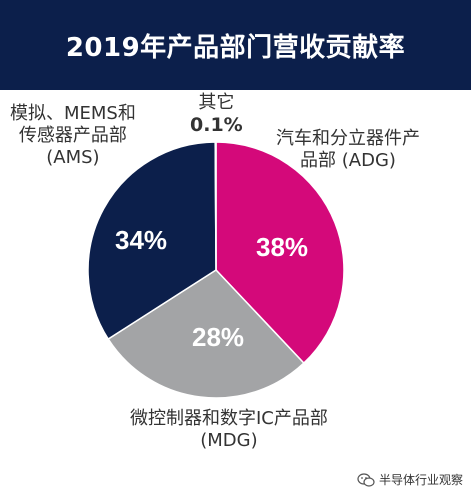  What do you see at coordinates (215, 206) in the screenshot?
I see `pie-slice-other` at bounding box center [215, 206].